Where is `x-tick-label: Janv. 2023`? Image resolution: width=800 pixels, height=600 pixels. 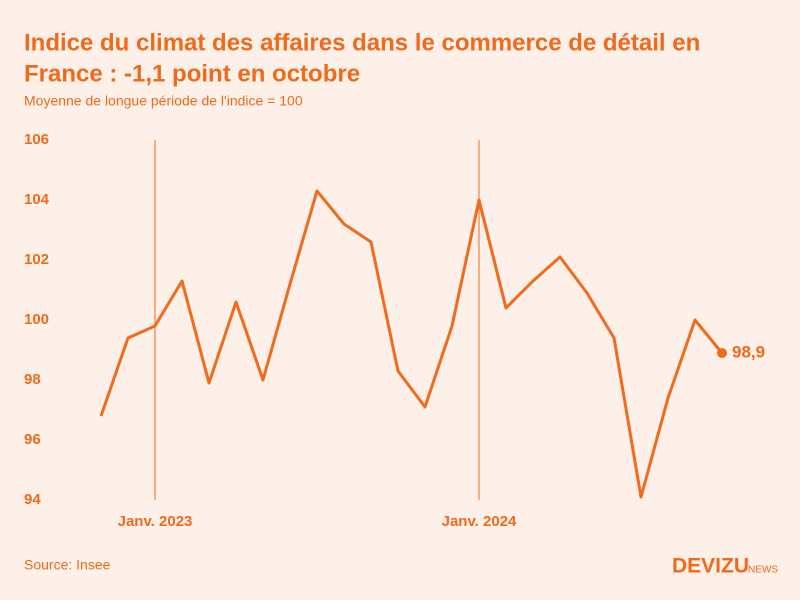 x-tick-label: Janv. 2023 is located at coordinates (155, 521).